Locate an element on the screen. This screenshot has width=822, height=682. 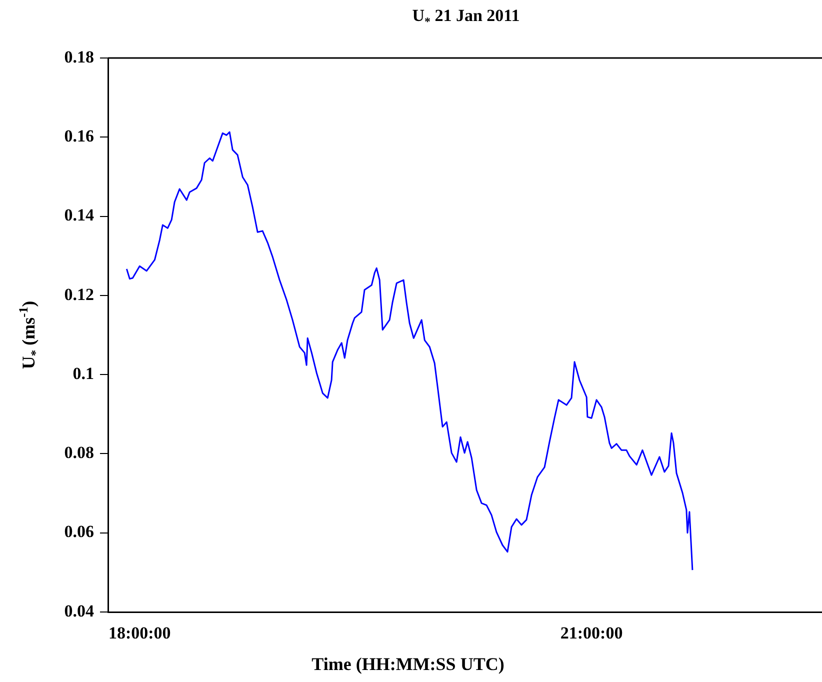
y-tick-label: 0.18 is located at coordinates (79, 56).